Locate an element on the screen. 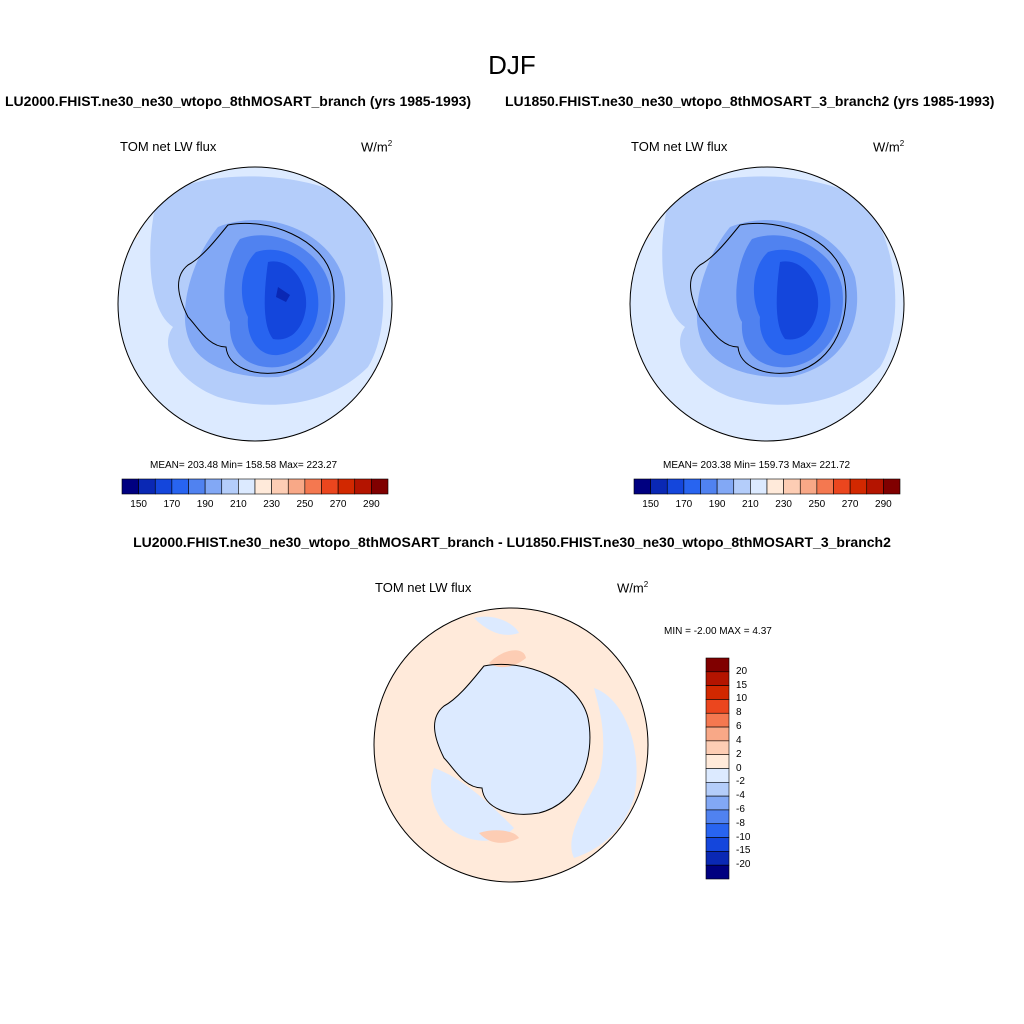 The height and width of the screenshot is (1024, 1024). colorbar-tick-label: -6 is located at coordinates (740, 809).